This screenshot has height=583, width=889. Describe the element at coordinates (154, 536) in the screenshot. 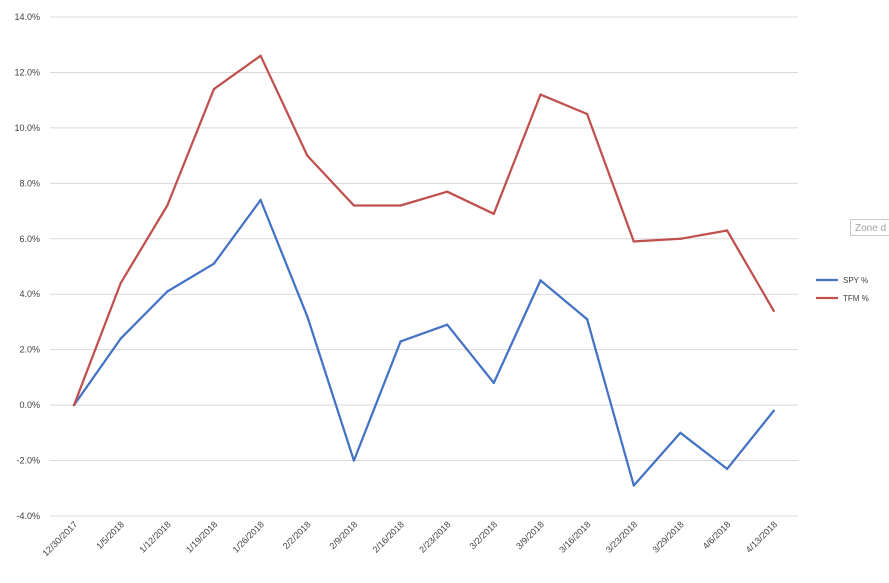

I see `x-tick-label: 1/12/2018` at that location.